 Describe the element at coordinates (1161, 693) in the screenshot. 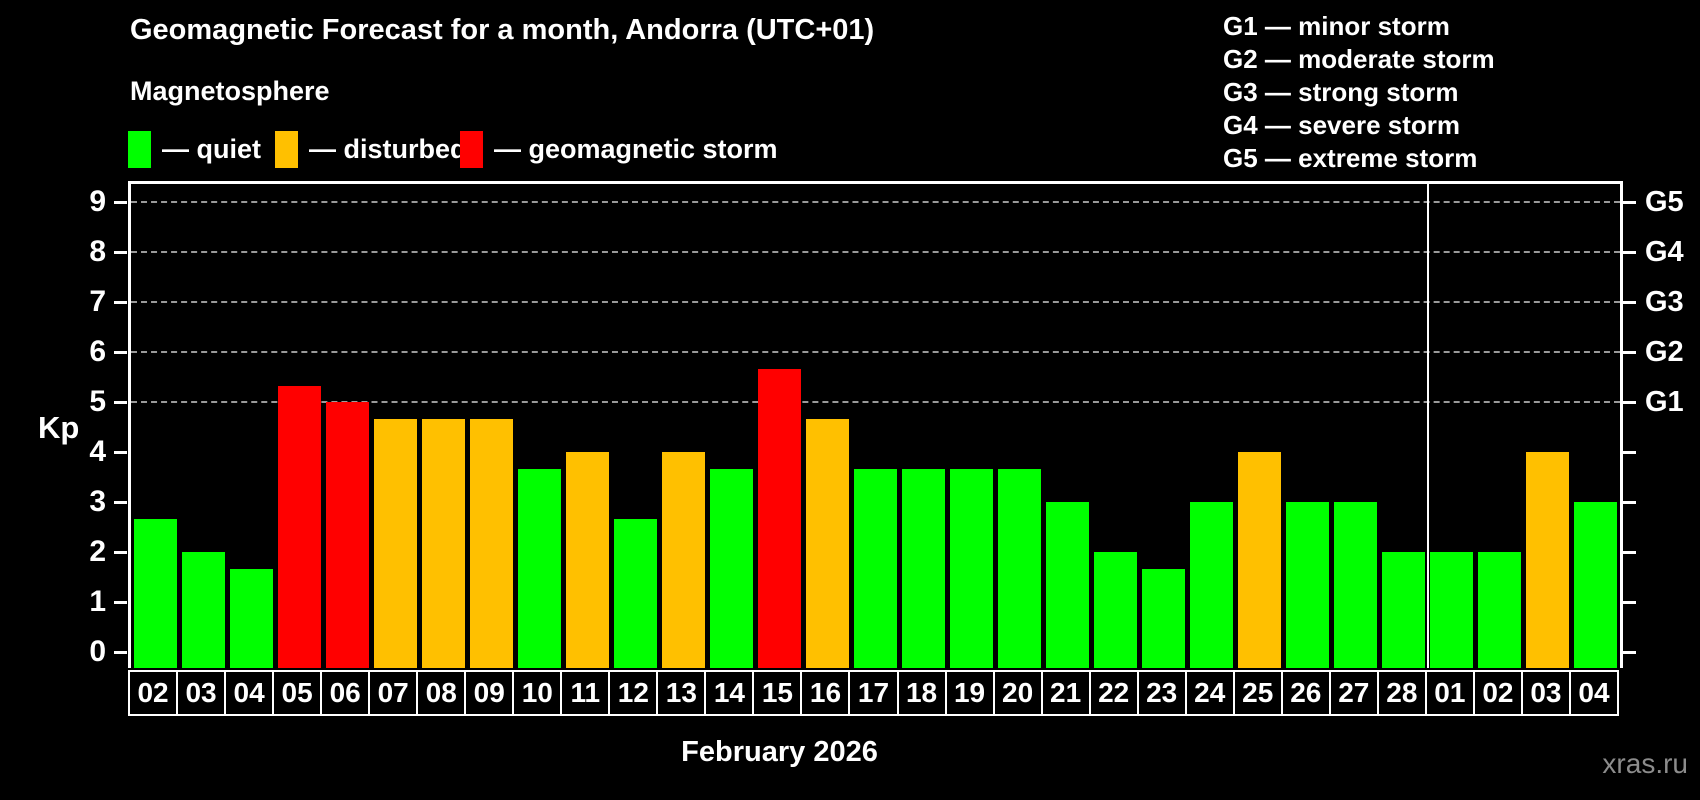

I see `date-cell-21: 23` at that location.